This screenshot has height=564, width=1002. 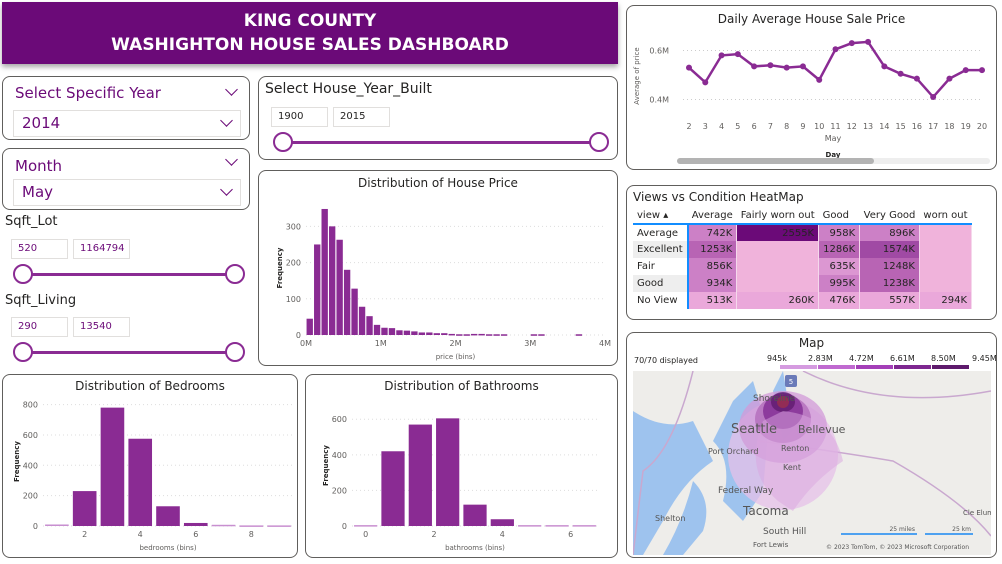 What do you see at coordinates (339, 455) in the screenshot?
I see `y-tick-label: 400` at bounding box center [339, 455].